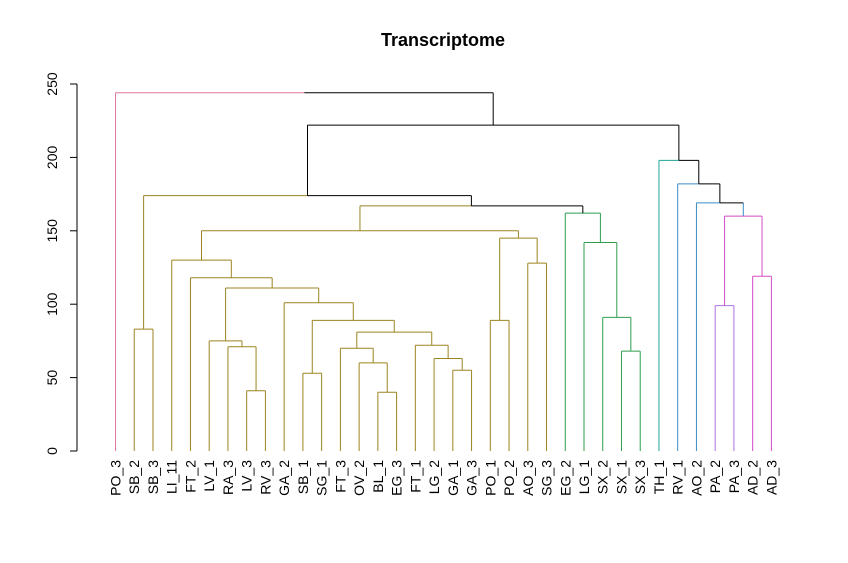  Describe the element at coordinates (434, 477) in the screenshot. I see `leaf-label: LG_2` at that location.